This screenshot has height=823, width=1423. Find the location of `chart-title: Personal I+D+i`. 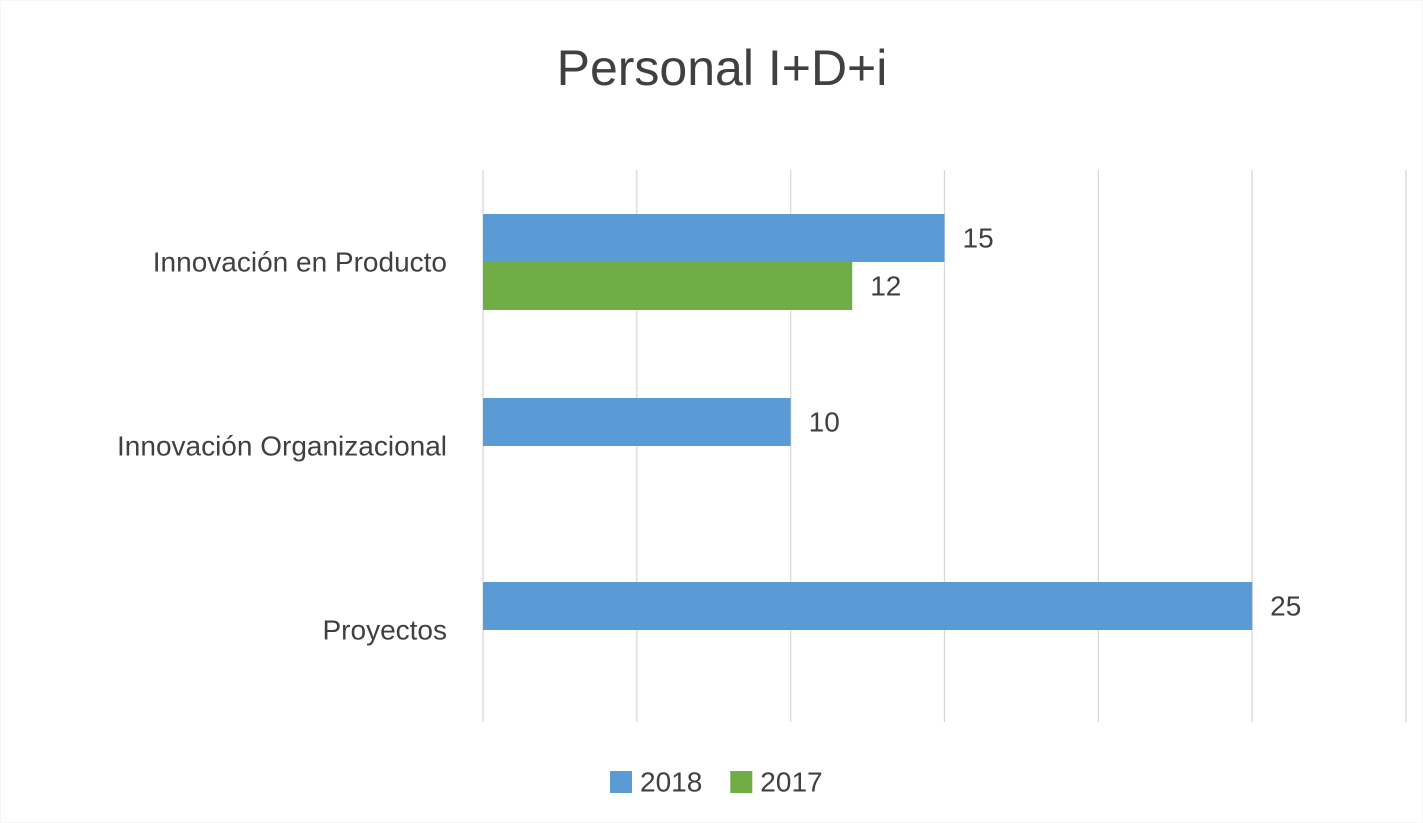

chart-title: Personal I+D+i is located at coordinates (722, 68).